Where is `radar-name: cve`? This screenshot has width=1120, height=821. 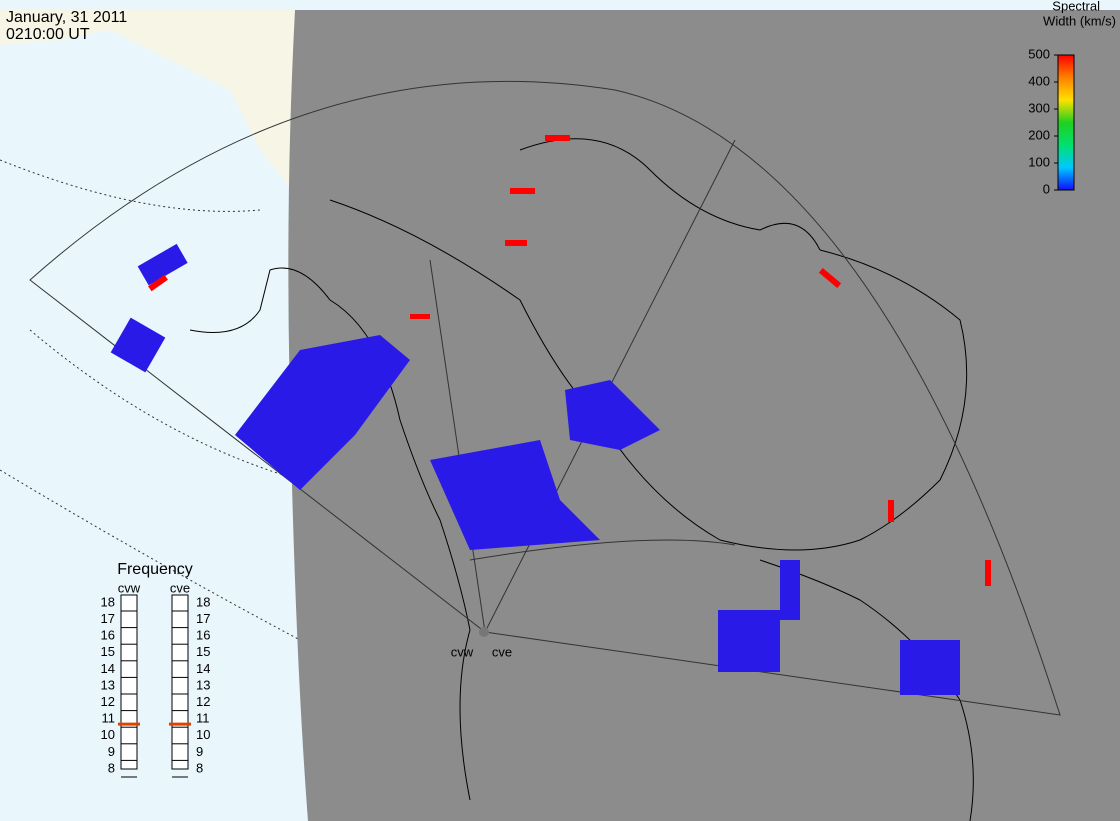
radar-name: cve is located at coordinates (180, 587).